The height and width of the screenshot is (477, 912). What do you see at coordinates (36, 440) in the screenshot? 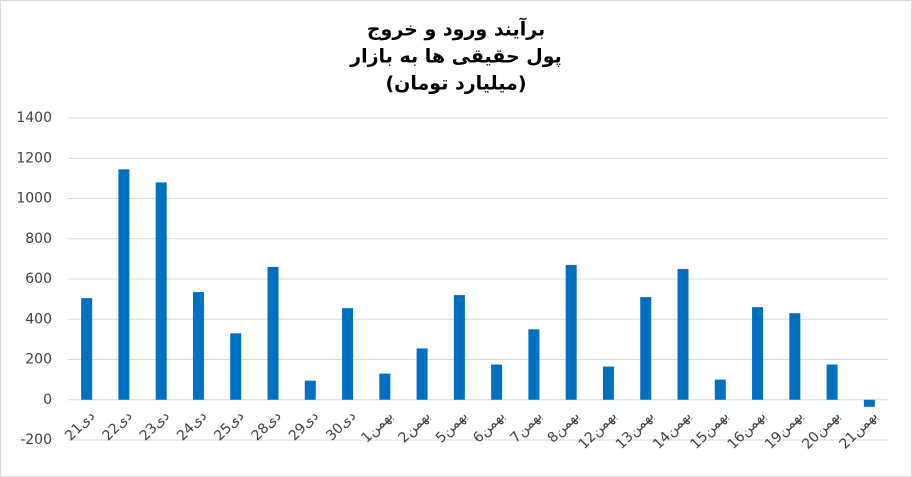
I see `y-tick-label: -200` at bounding box center [36, 440].